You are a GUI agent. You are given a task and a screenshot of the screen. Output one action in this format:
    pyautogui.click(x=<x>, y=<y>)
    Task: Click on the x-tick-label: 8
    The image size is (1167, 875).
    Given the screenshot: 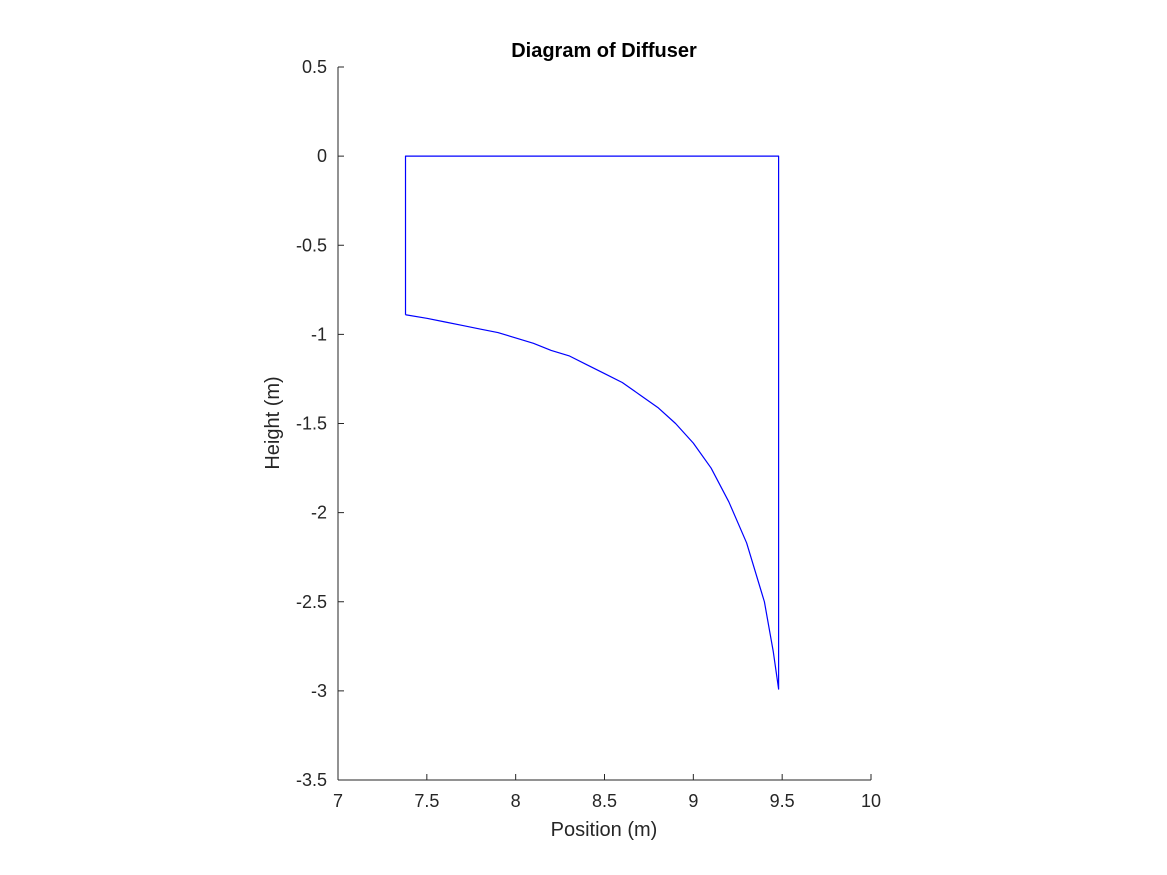 What is the action you would take?
    pyautogui.click(x=516, y=801)
    